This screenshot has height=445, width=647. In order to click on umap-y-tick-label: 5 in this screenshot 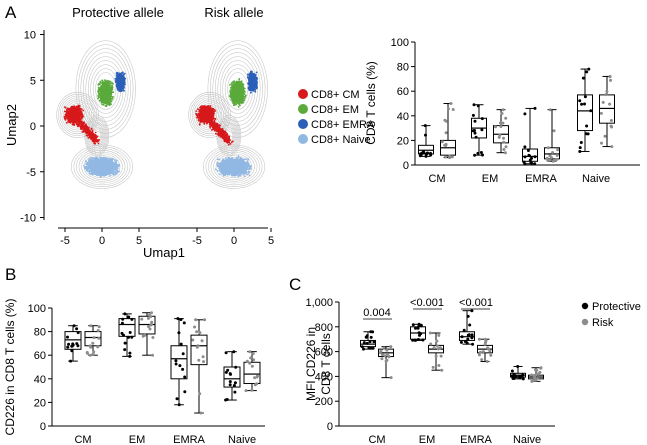, I will do `click(33, 81)`.